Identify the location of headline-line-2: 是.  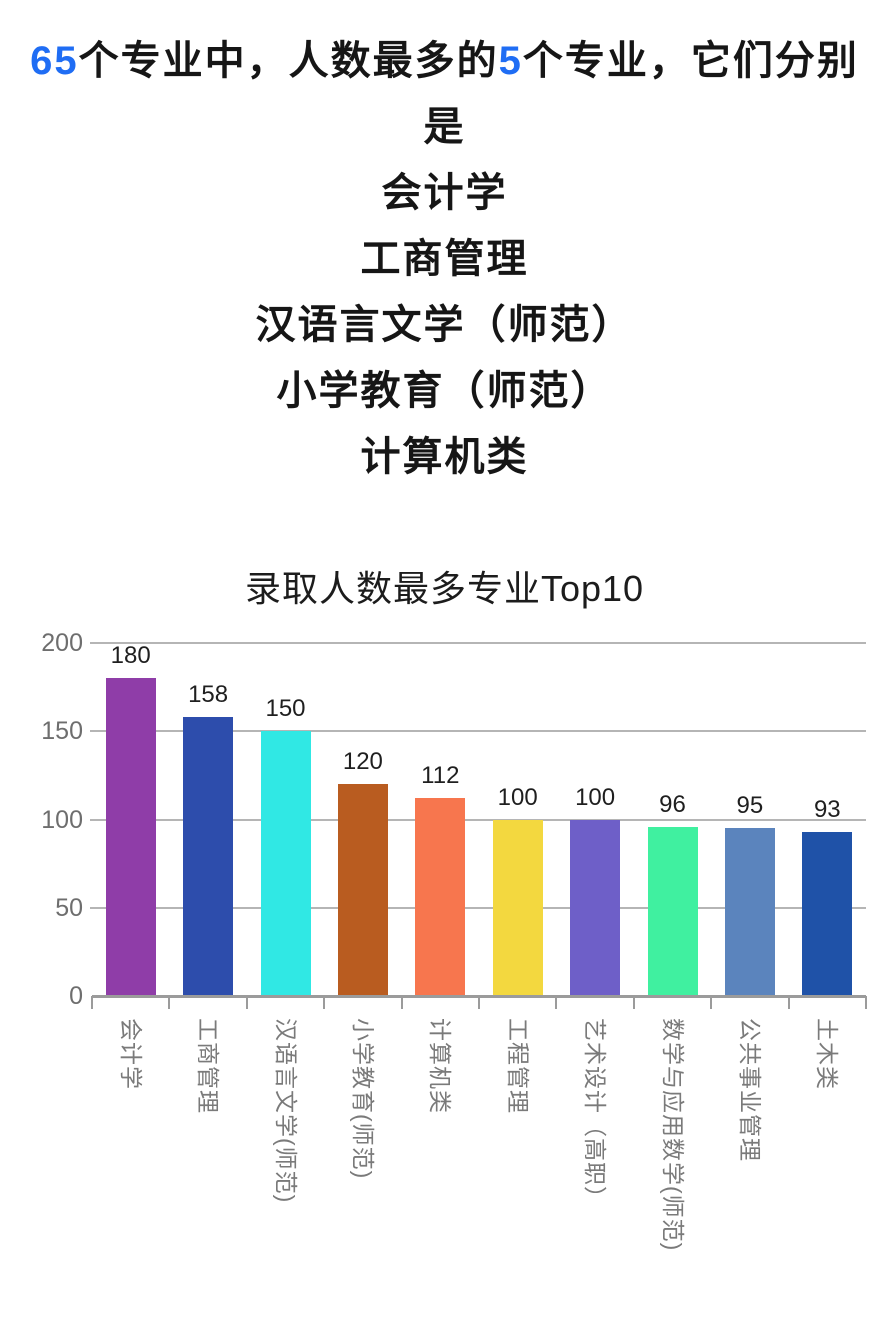
(444, 127).